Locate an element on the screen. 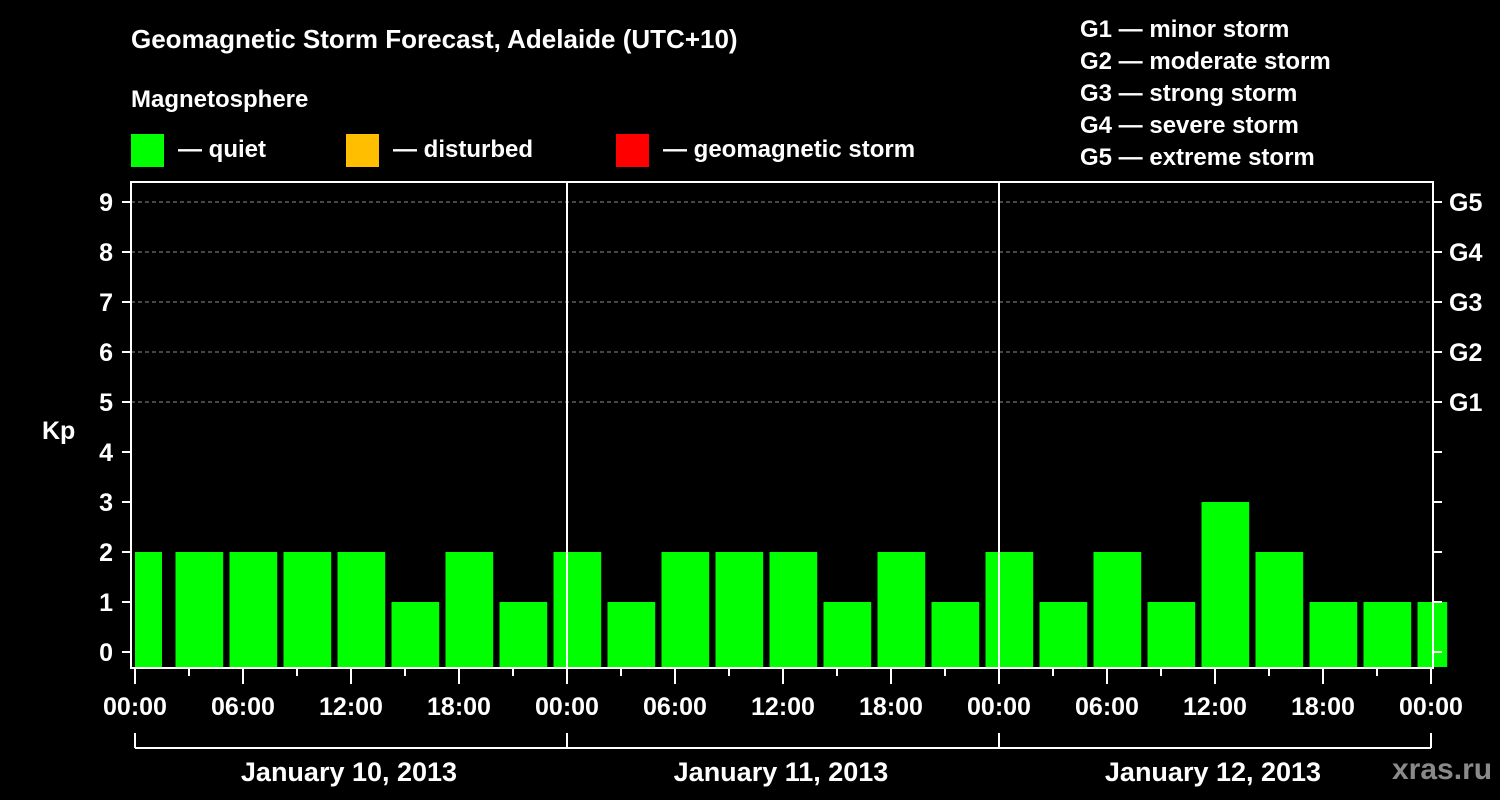  g-scale-g4: G4 — severe storm is located at coordinates (1189, 125).